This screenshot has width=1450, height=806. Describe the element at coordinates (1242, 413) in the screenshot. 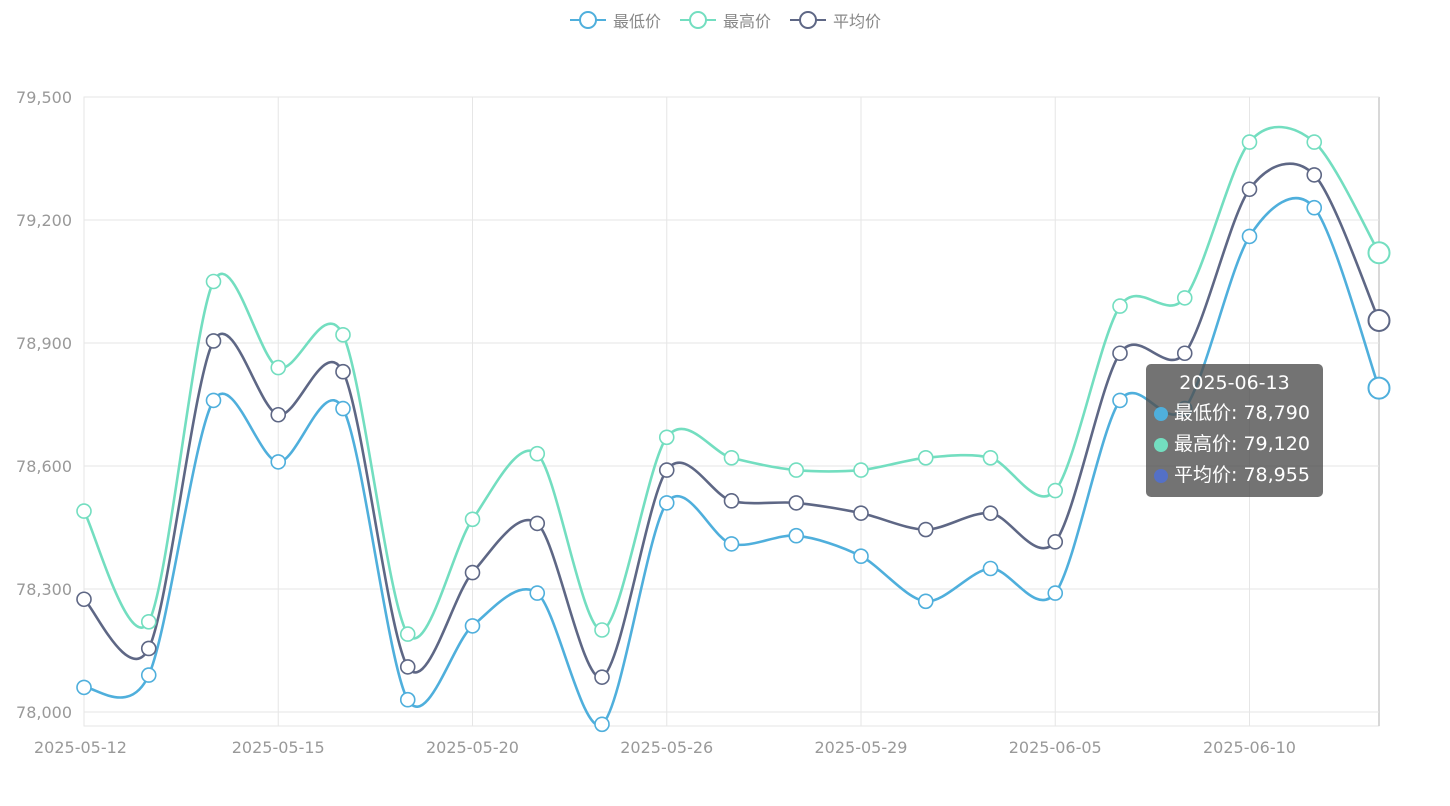

I see `tooltip-min-label: 最低价: 78,790` at that location.